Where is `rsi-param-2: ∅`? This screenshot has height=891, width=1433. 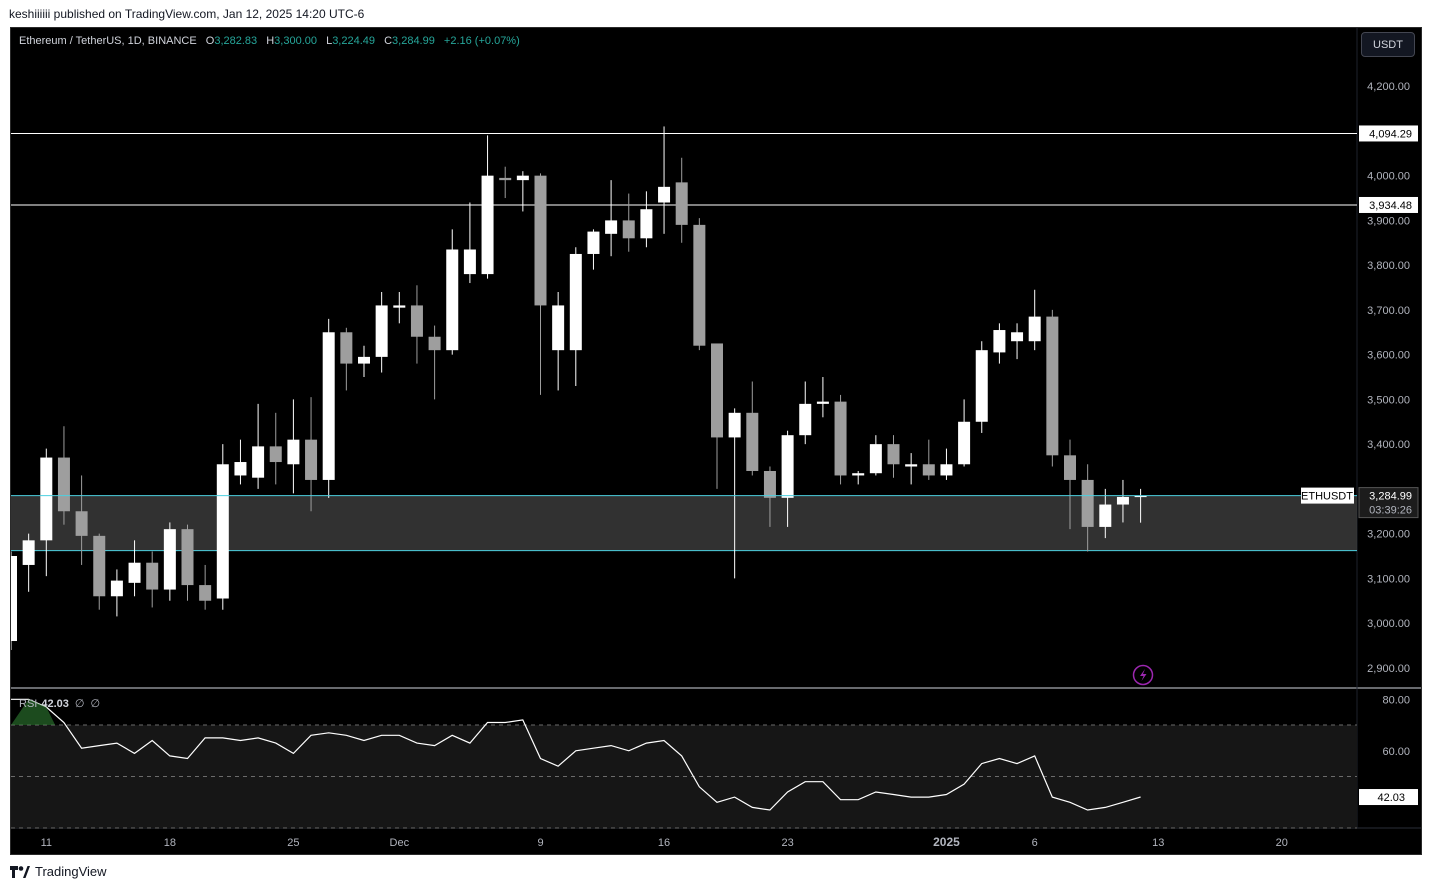
rsi-param-2: ∅ is located at coordinates (95, 704).